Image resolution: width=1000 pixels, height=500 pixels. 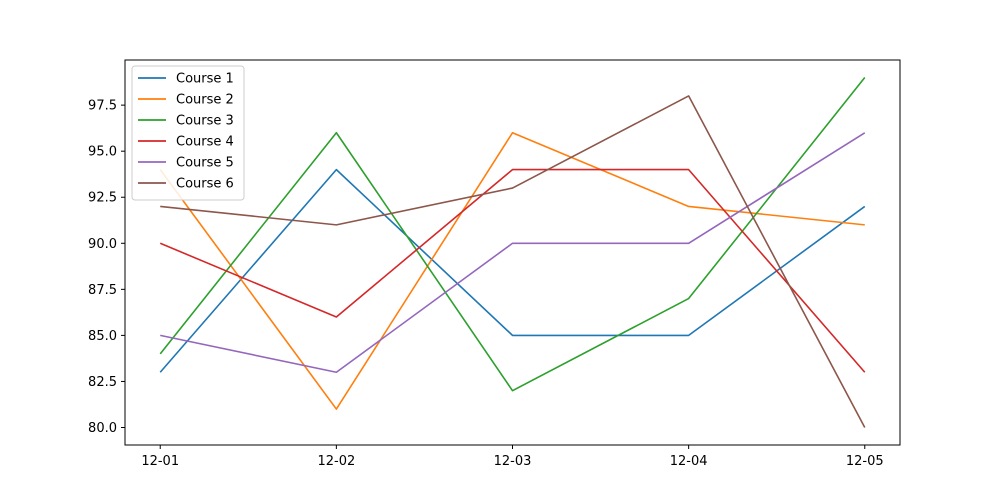 I want to click on legend-label-course-3: Course 3, so click(x=205, y=121).